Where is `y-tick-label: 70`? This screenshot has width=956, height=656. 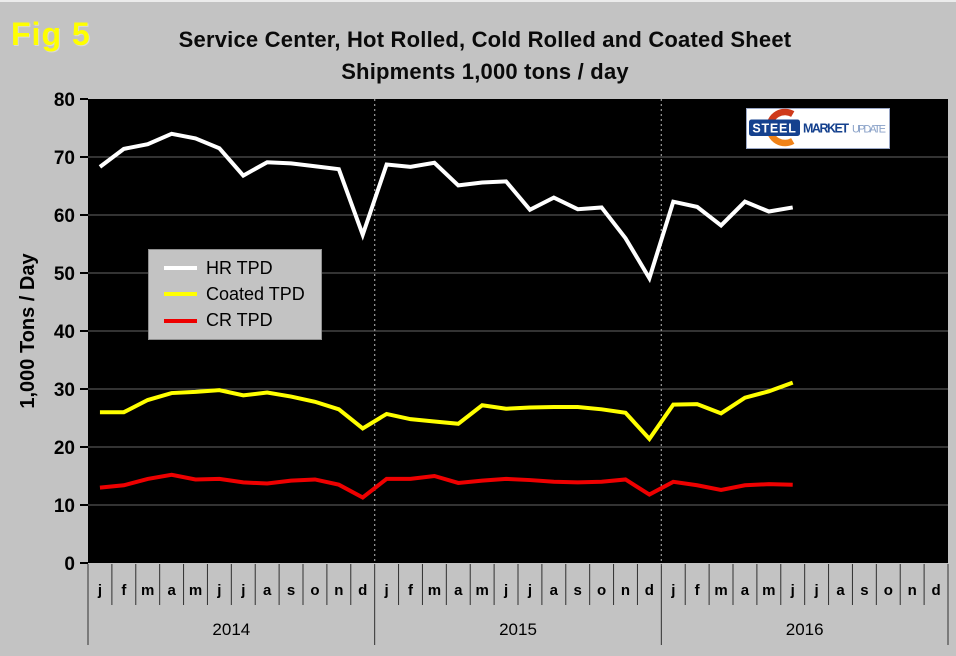
y-tick-label: 70 is located at coordinates (64, 158).